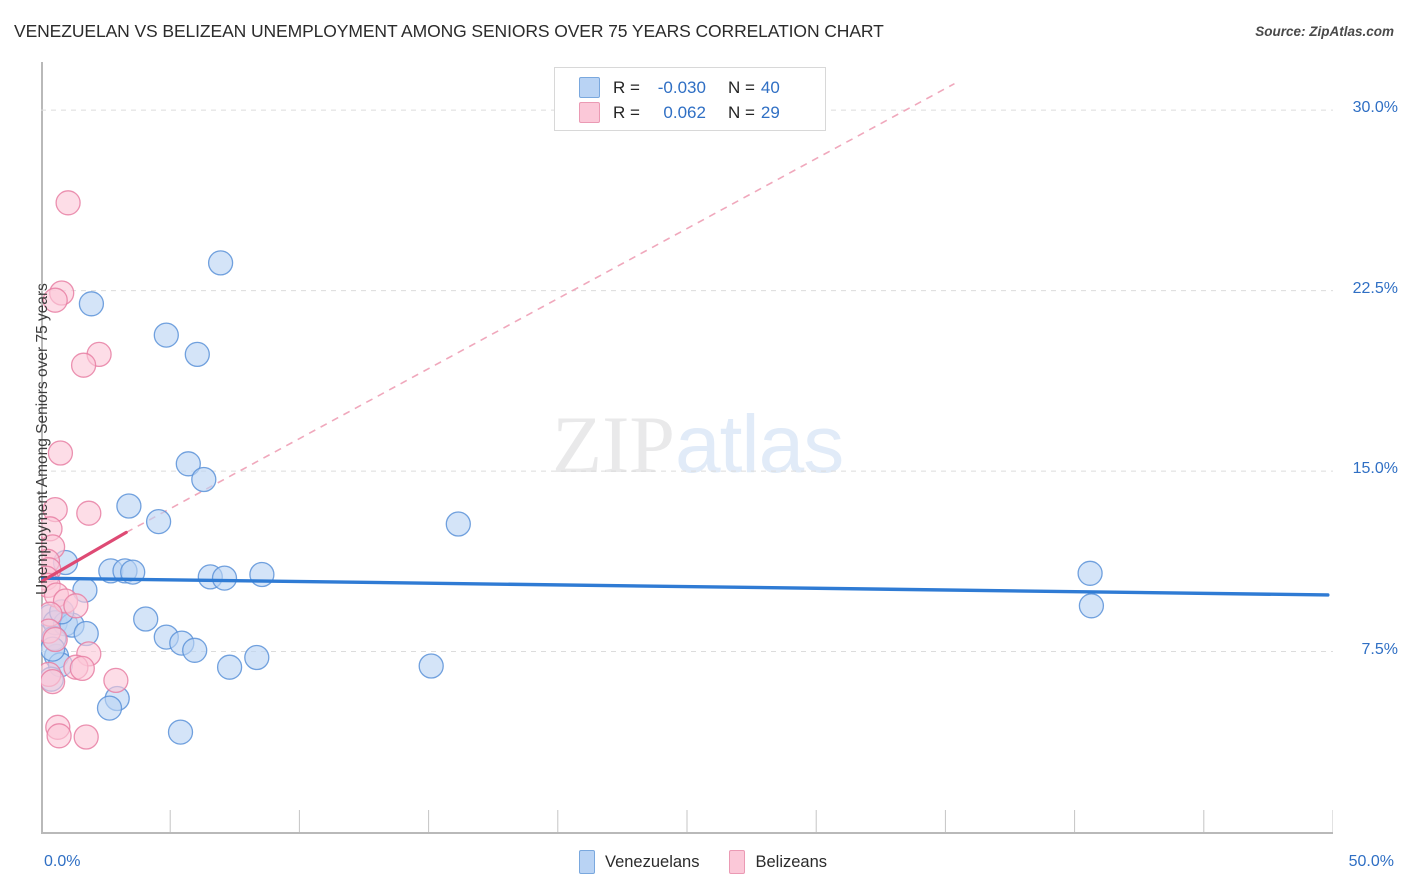  What do you see at coordinates (42, 447) in the screenshot?
I see `y-axis-line` at bounding box center [42, 447].